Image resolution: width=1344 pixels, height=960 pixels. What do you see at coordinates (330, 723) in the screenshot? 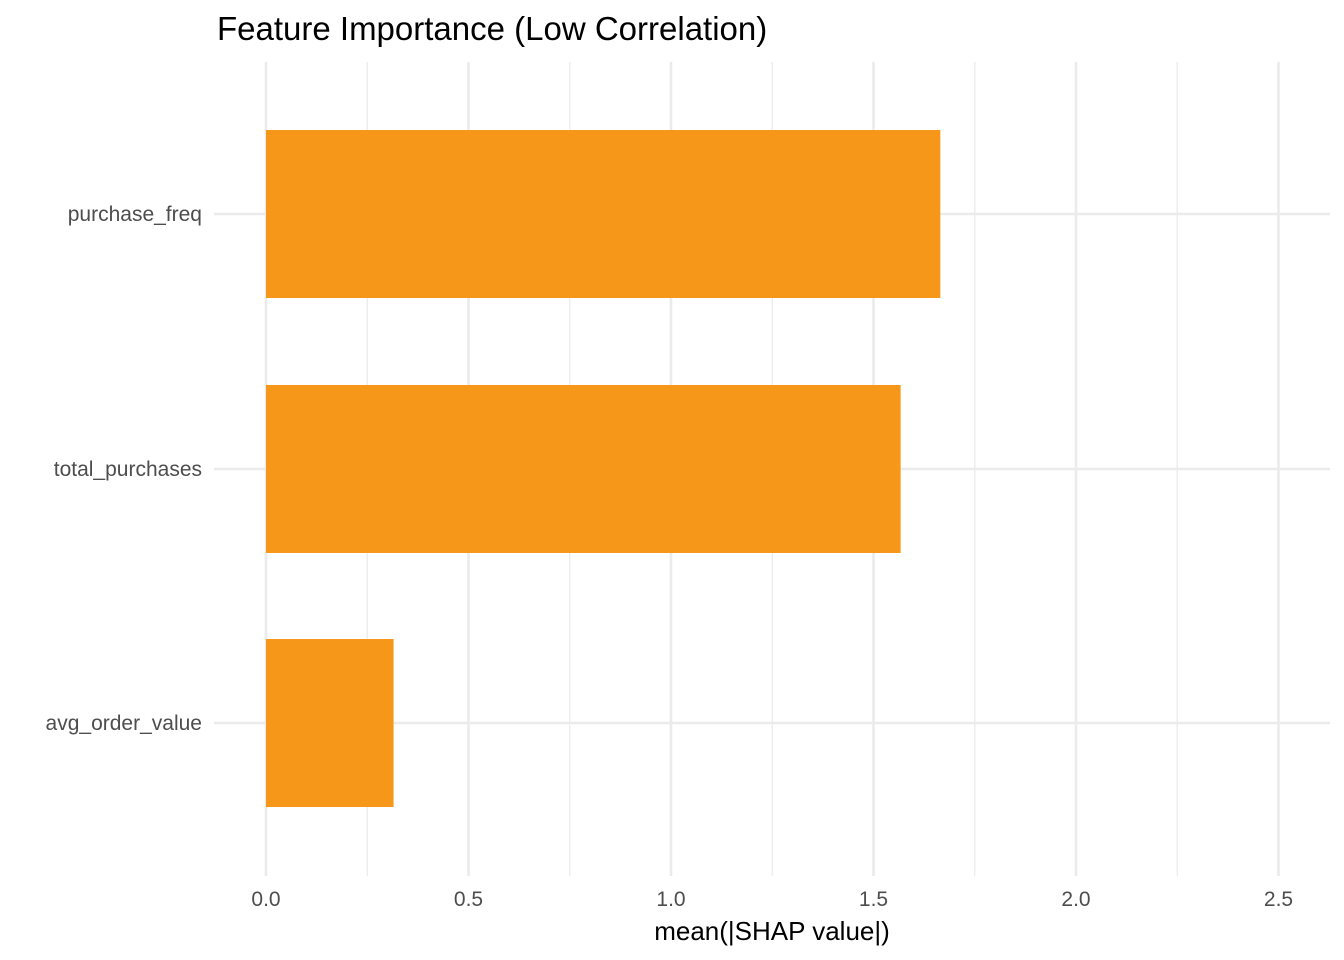
I see `bar-avg-order-value` at bounding box center [330, 723].